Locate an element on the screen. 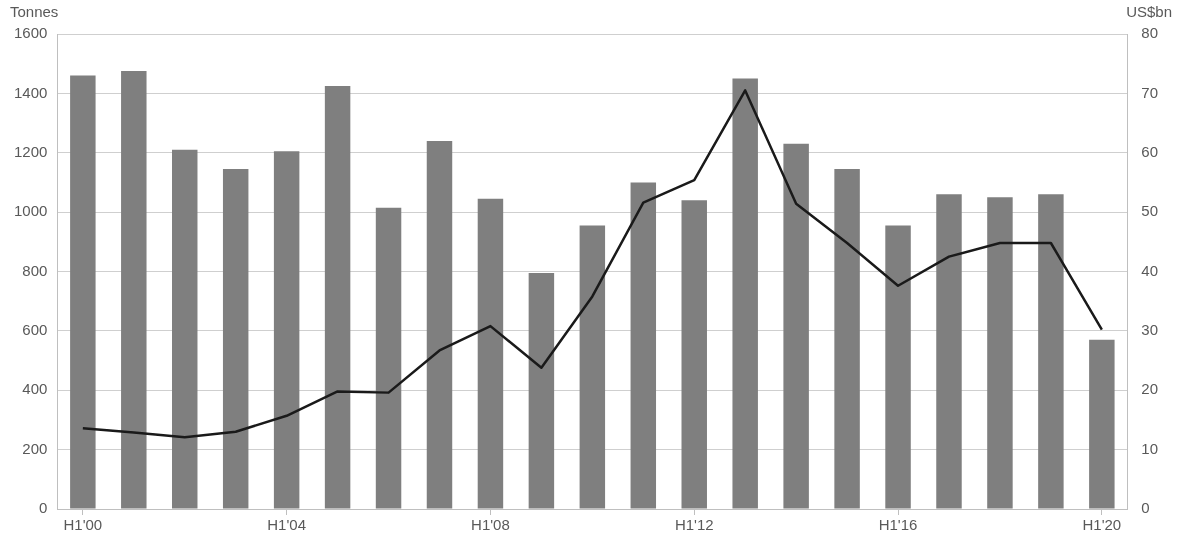  y-tick-label: 200 is located at coordinates (35, 448).